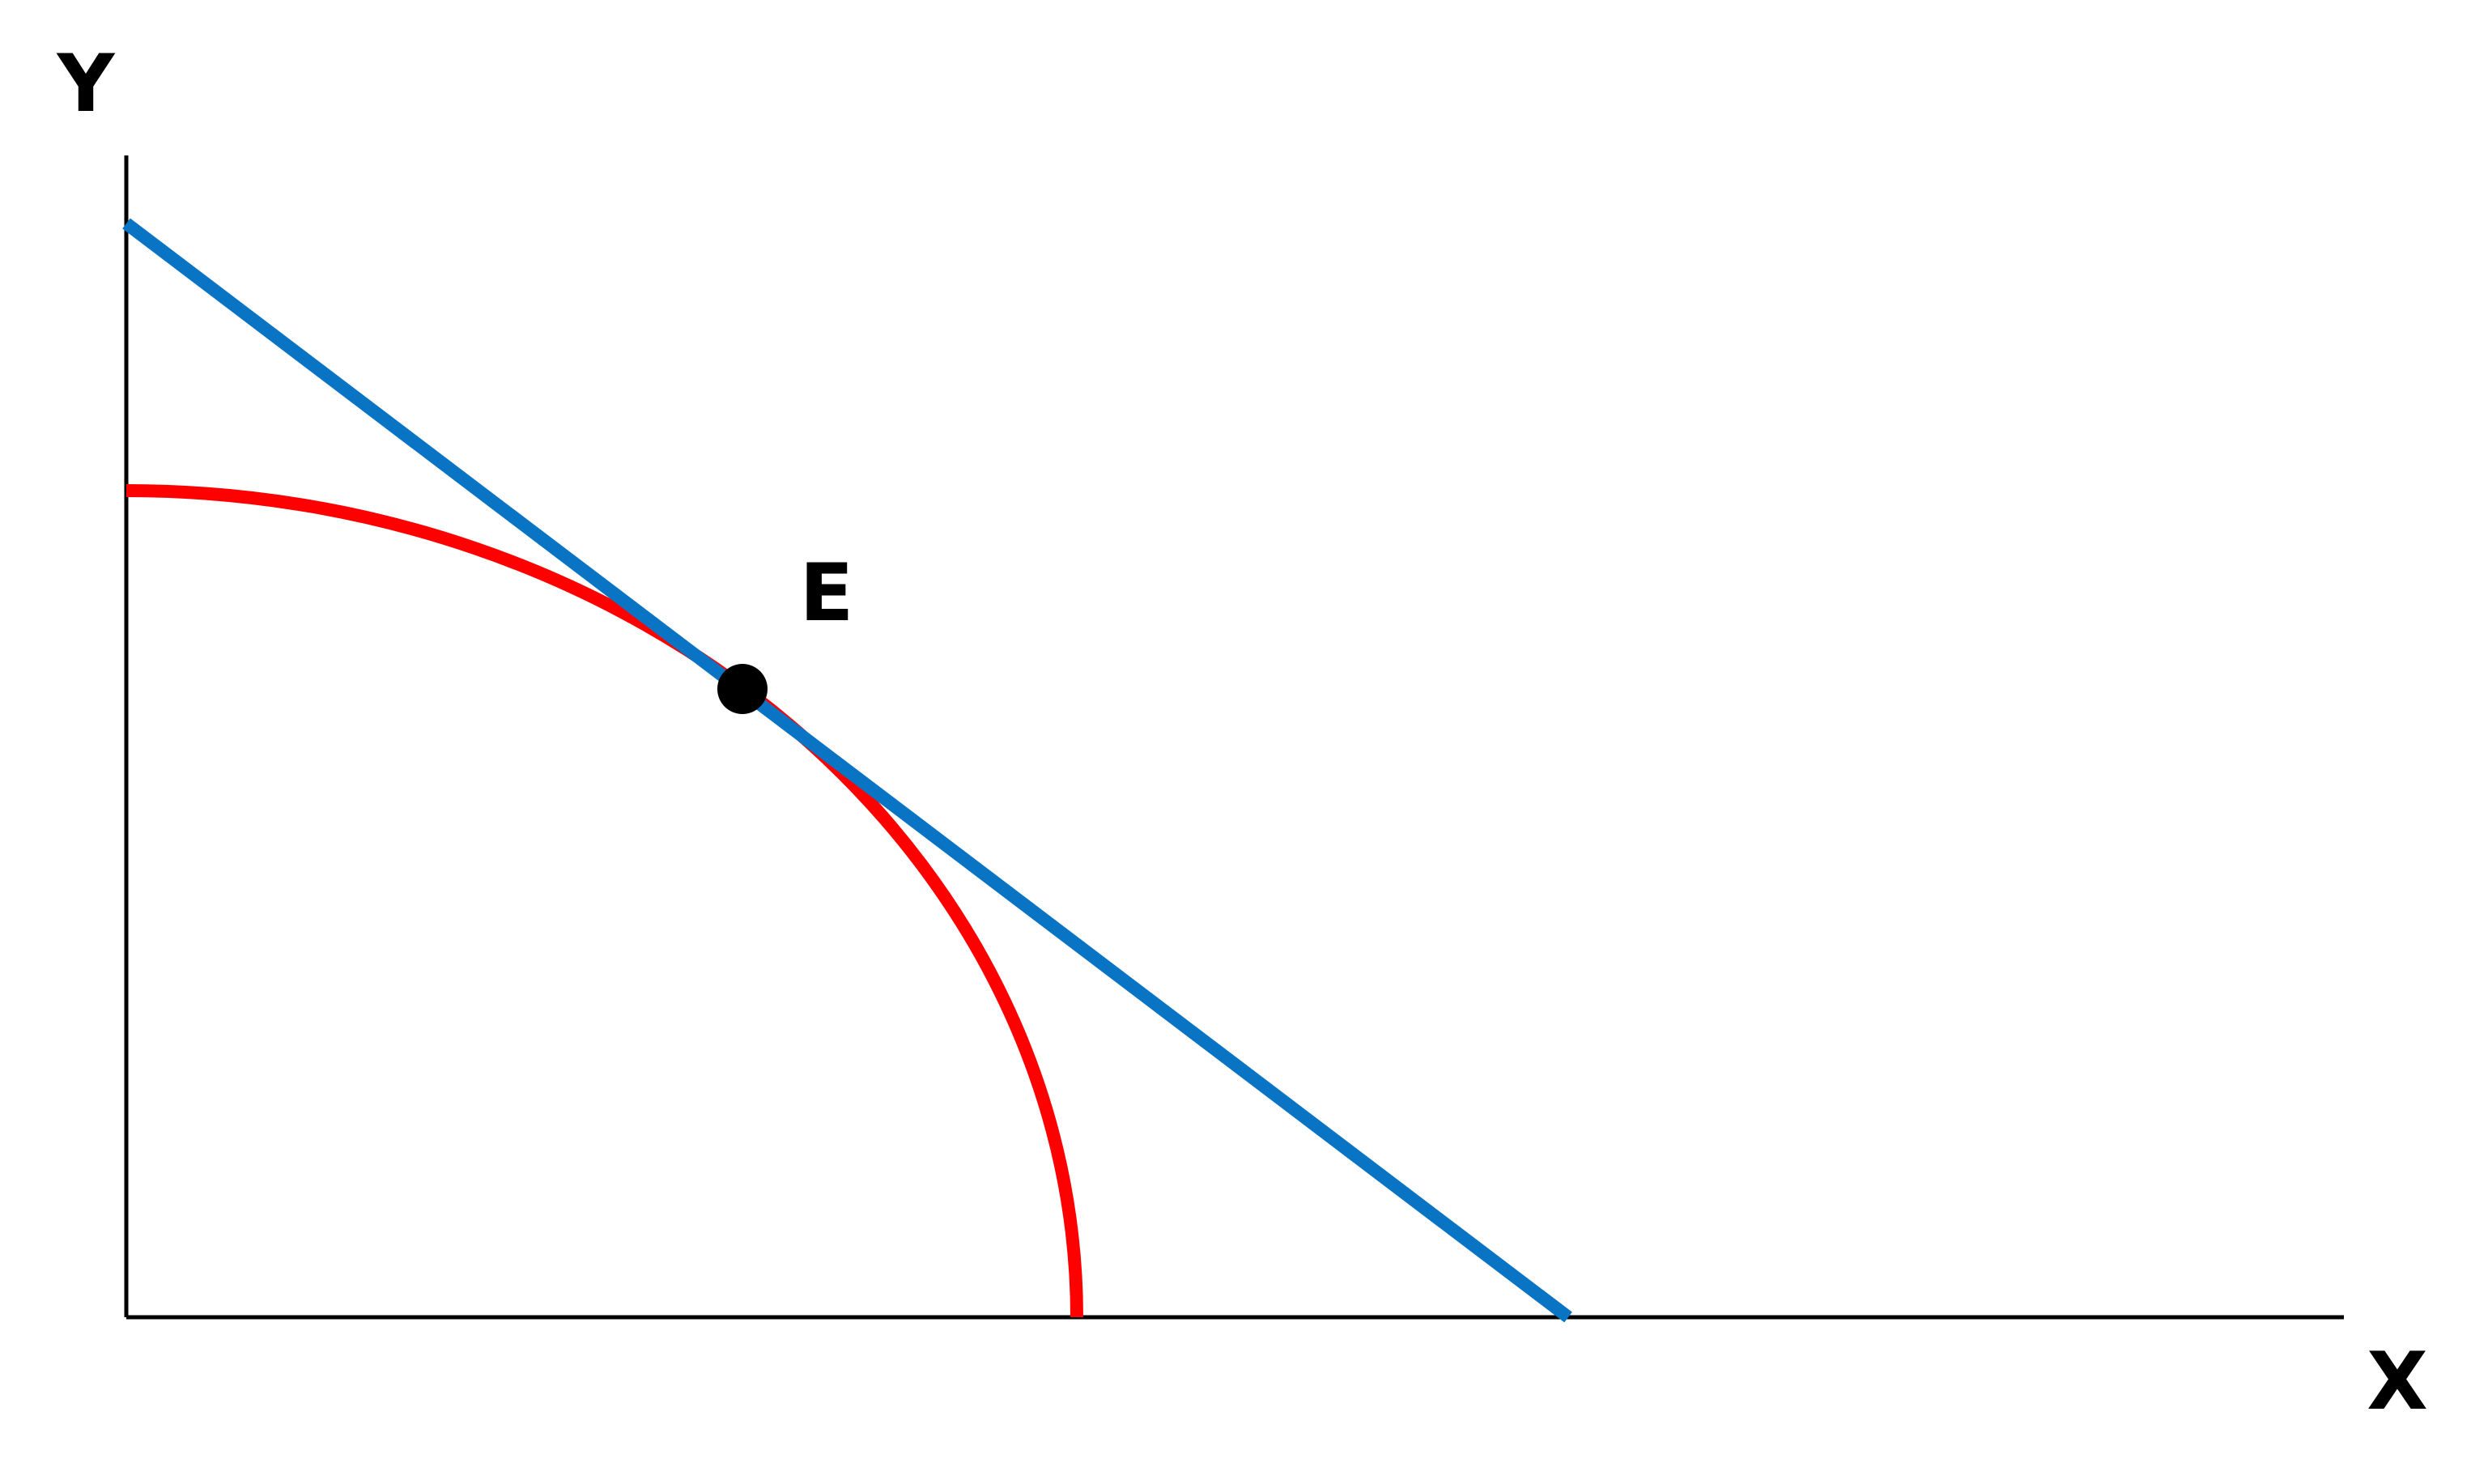 The height and width of the screenshot is (1484, 2471). I want to click on x-axis-label: X, so click(2397, 1382).